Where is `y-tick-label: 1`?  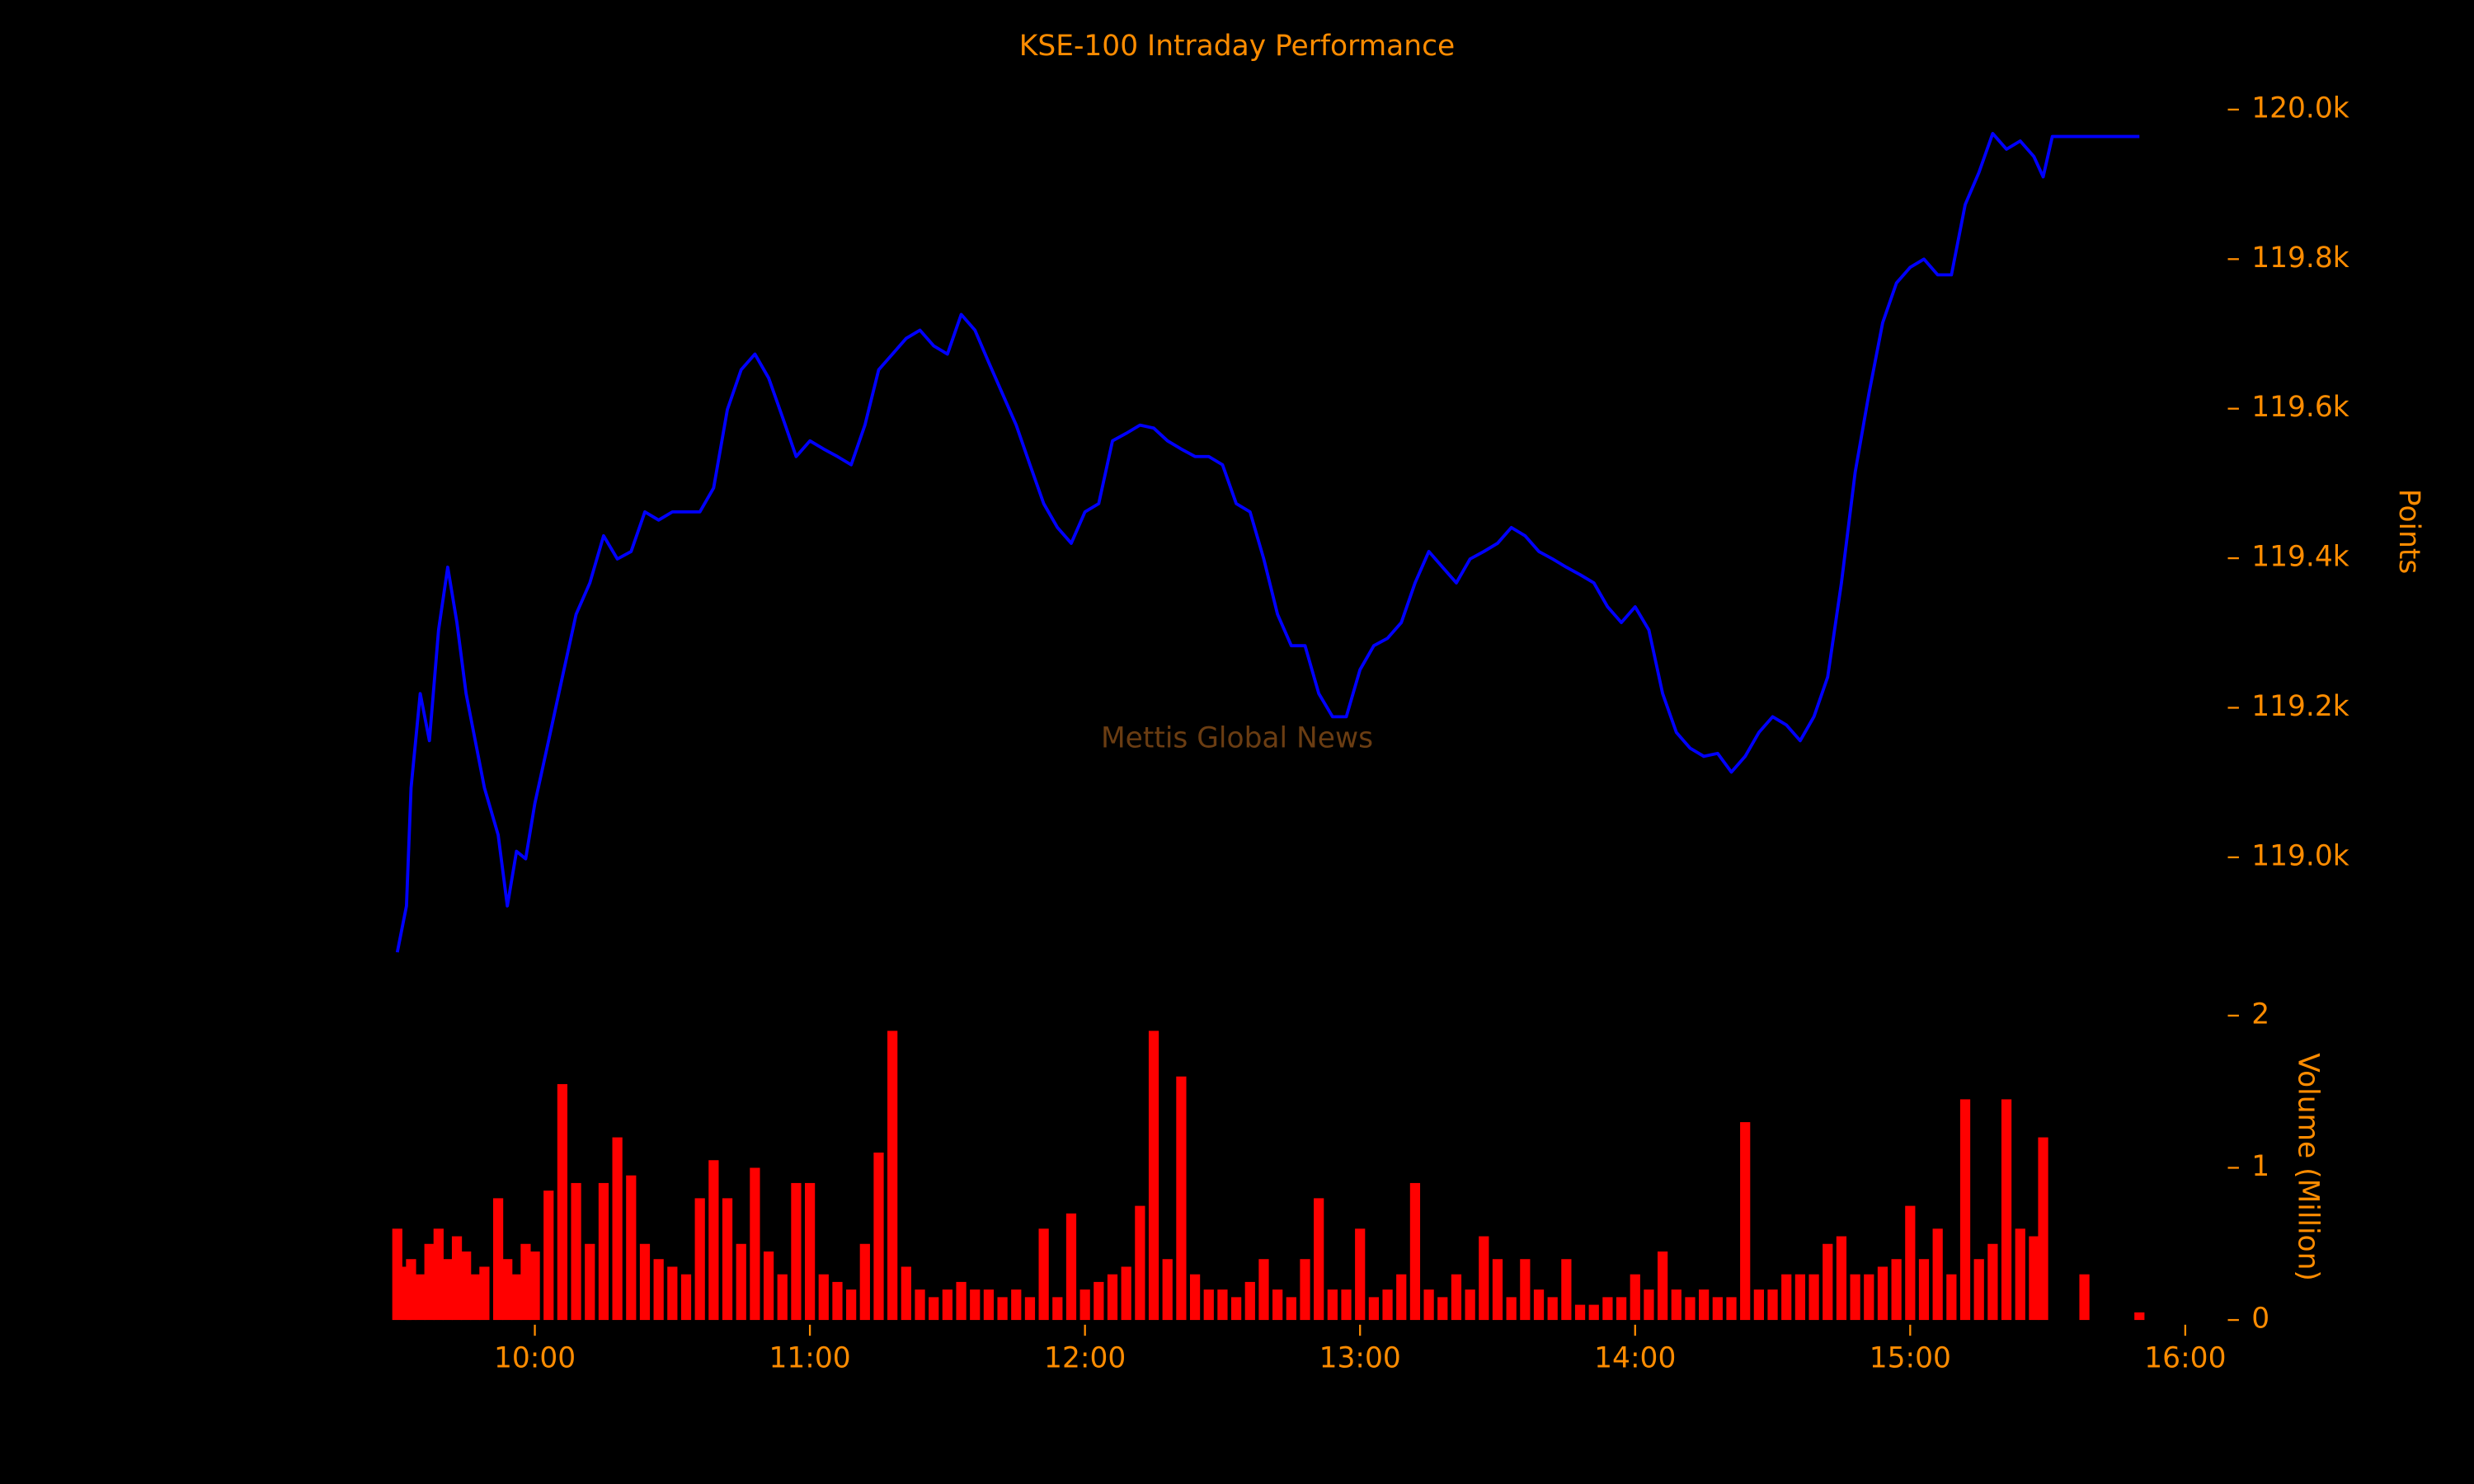
y-tick-label: 1 is located at coordinates (2260, 1166).